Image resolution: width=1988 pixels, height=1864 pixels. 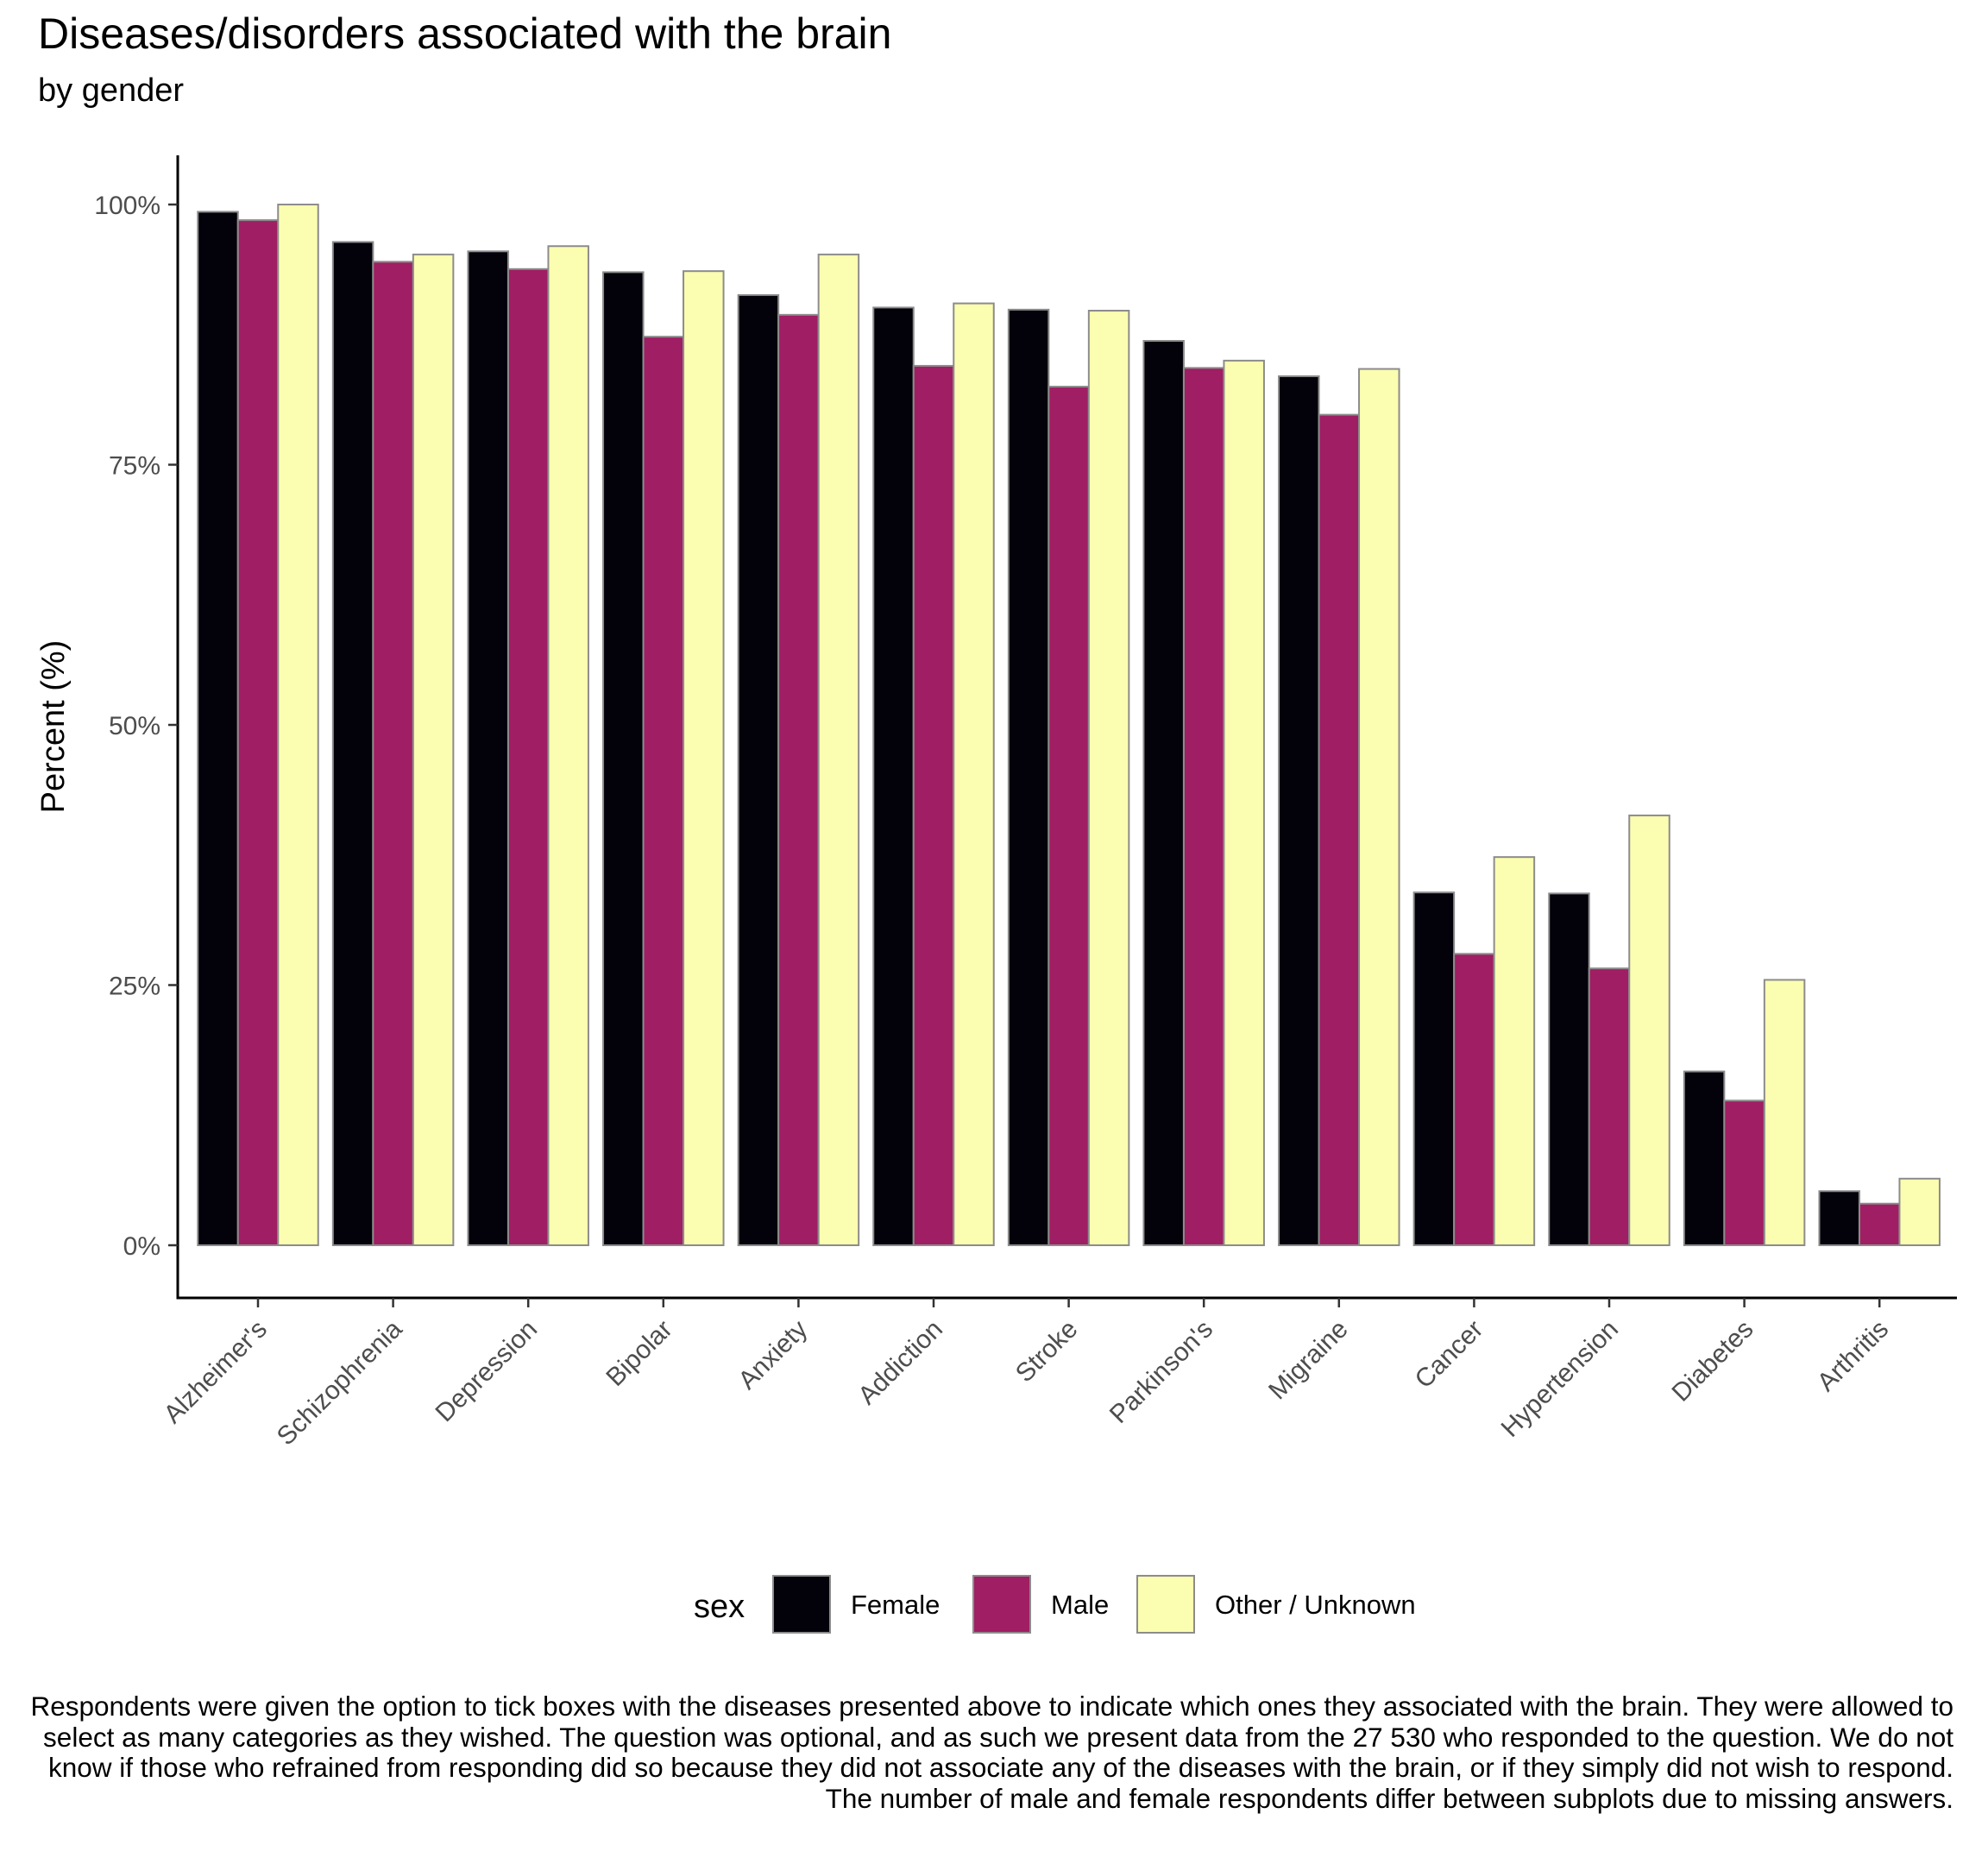 What do you see at coordinates (1839, 1218) in the screenshot?
I see `bar-arthritis-female` at bounding box center [1839, 1218].